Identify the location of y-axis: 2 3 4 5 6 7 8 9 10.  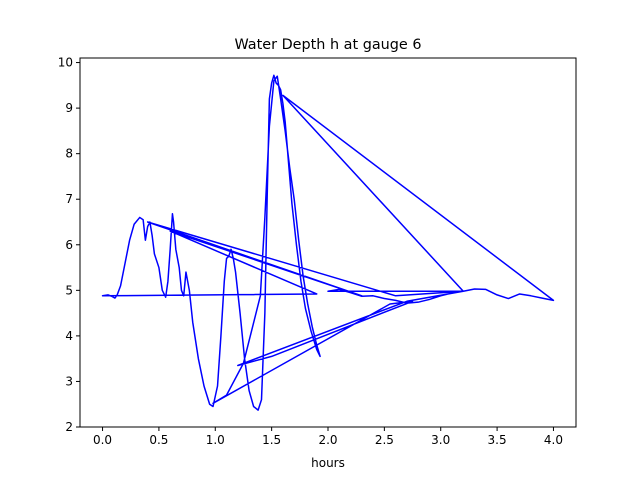
(69, 245).